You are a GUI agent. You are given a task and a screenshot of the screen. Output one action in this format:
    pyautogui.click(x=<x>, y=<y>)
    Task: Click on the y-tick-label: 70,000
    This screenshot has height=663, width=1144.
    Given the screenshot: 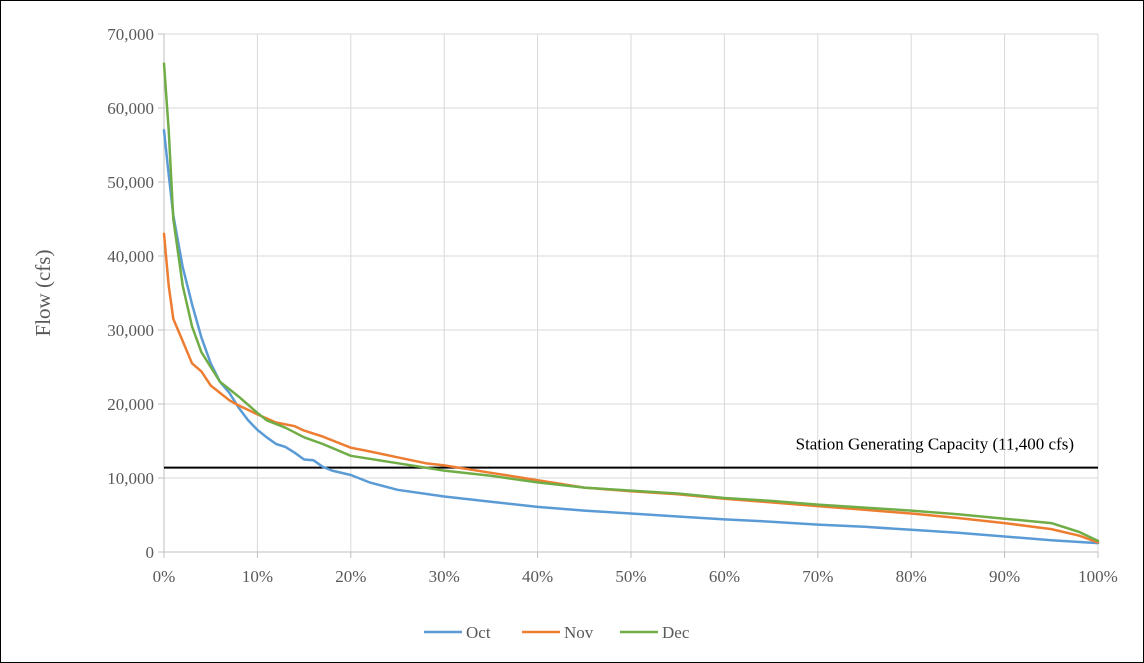 What is the action you would take?
    pyautogui.click(x=130, y=34)
    